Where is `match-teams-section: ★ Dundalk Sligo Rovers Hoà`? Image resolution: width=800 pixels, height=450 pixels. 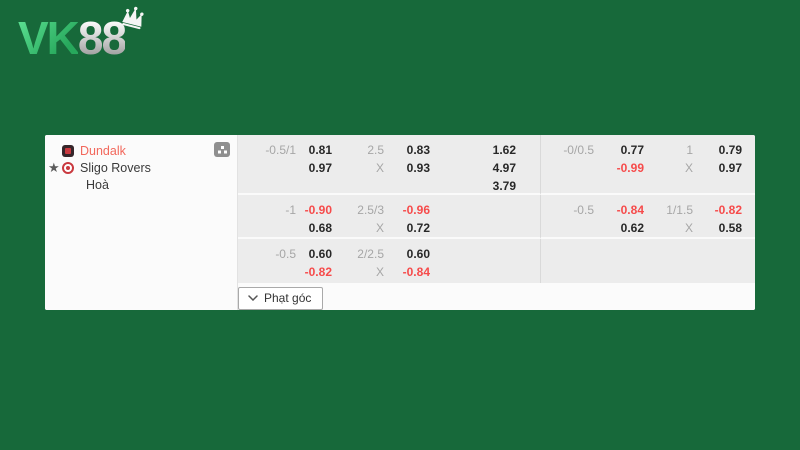
match-teams-section: ★ Dundalk Sligo Rovers Hoà is located at coordinates (141, 222).